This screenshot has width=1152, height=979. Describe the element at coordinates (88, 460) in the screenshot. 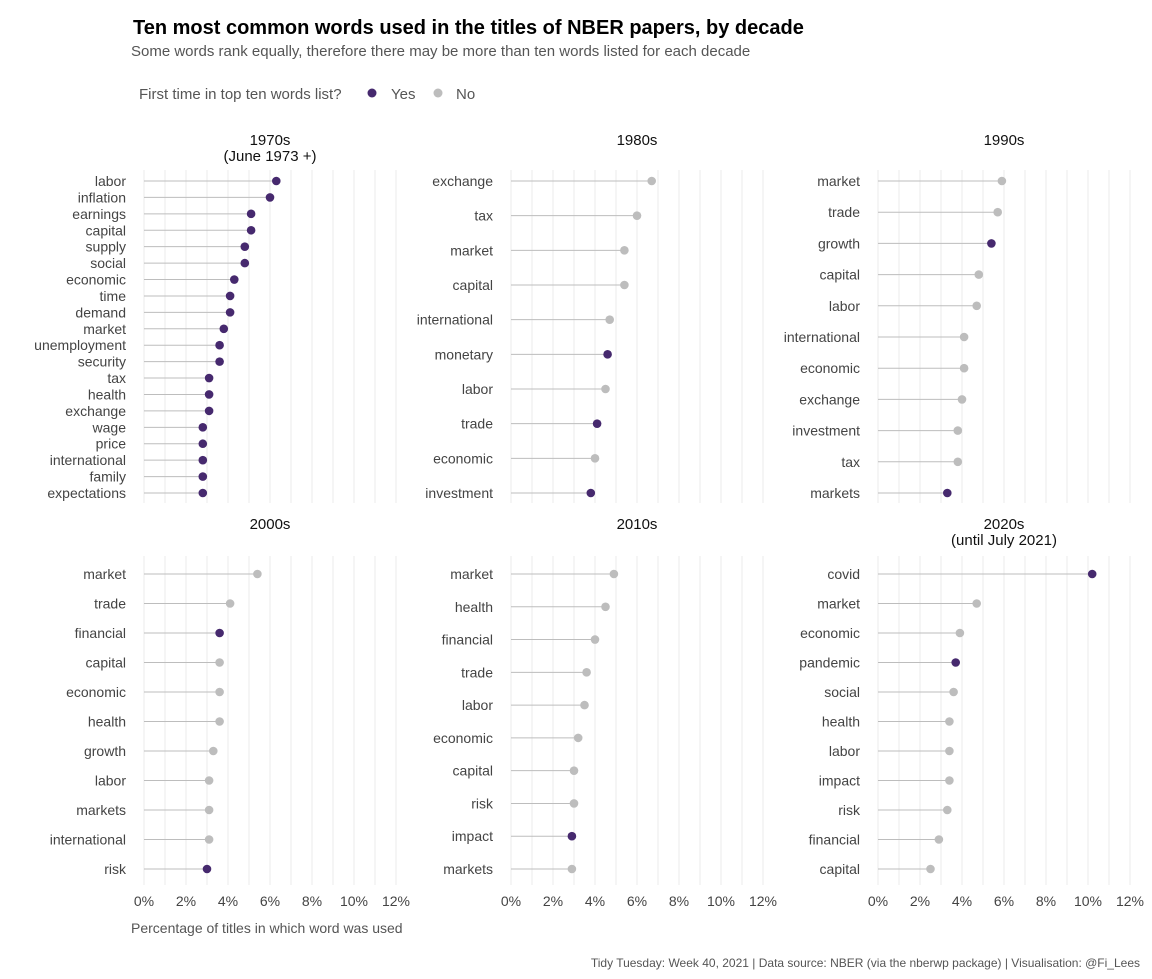

I see `word-label: international` at that location.